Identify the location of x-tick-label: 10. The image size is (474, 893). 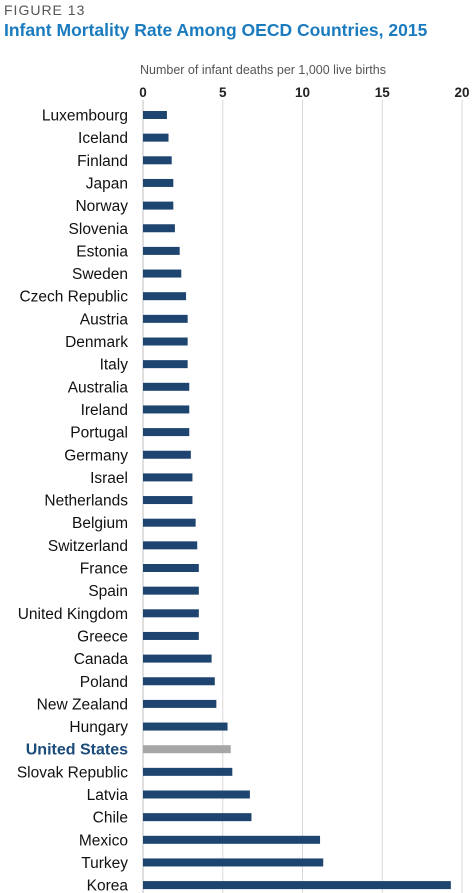
(302, 92).